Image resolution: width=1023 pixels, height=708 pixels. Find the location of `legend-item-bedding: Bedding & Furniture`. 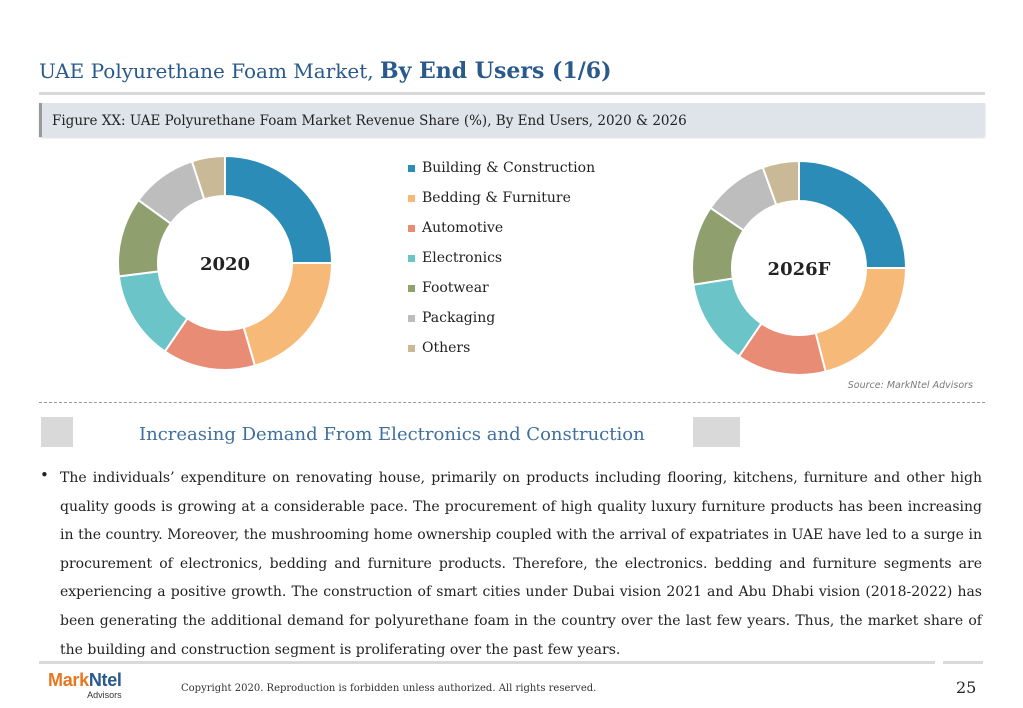

legend-item-bedding: Bedding & Furniture is located at coordinates (501, 205).